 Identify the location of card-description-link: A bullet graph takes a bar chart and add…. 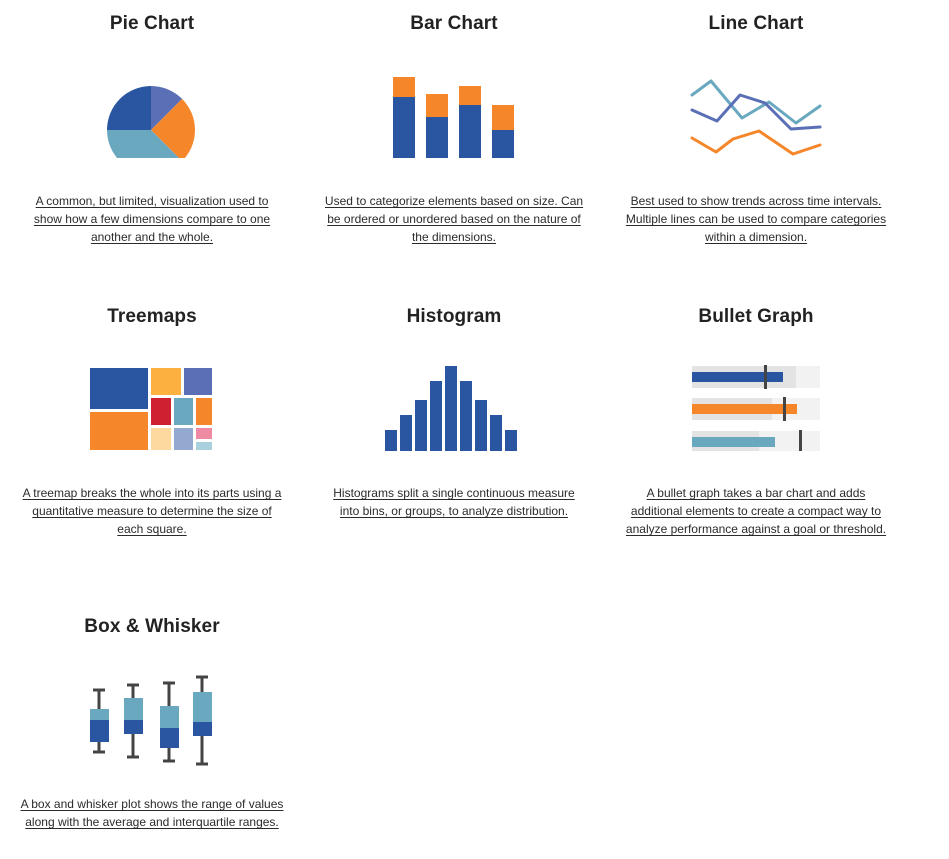
(756, 511).